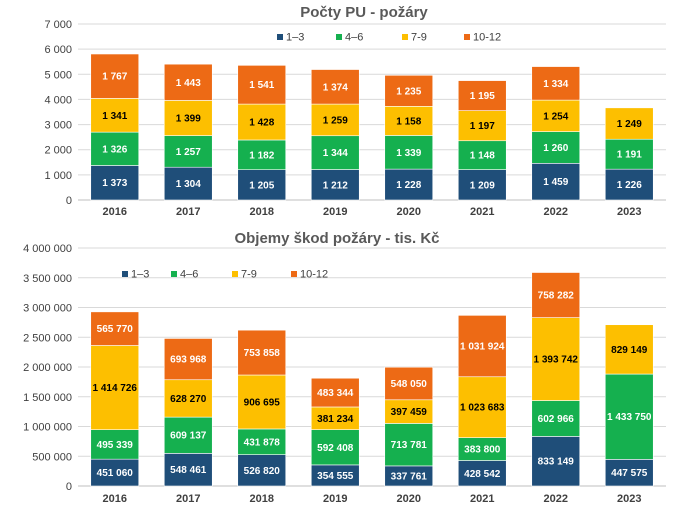  I want to click on data-label: 1 023 683, so click(482, 408).